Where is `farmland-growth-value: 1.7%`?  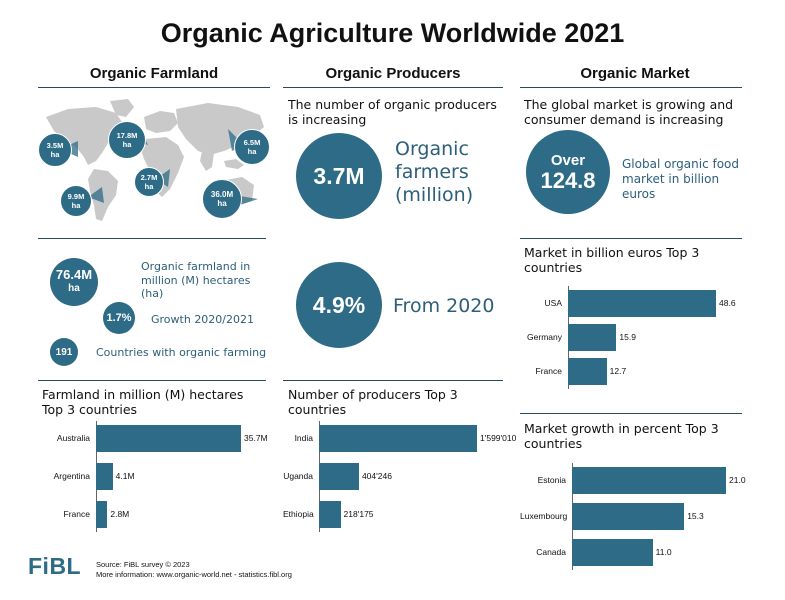
farmland-growth-value: 1.7% is located at coordinates (119, 318).